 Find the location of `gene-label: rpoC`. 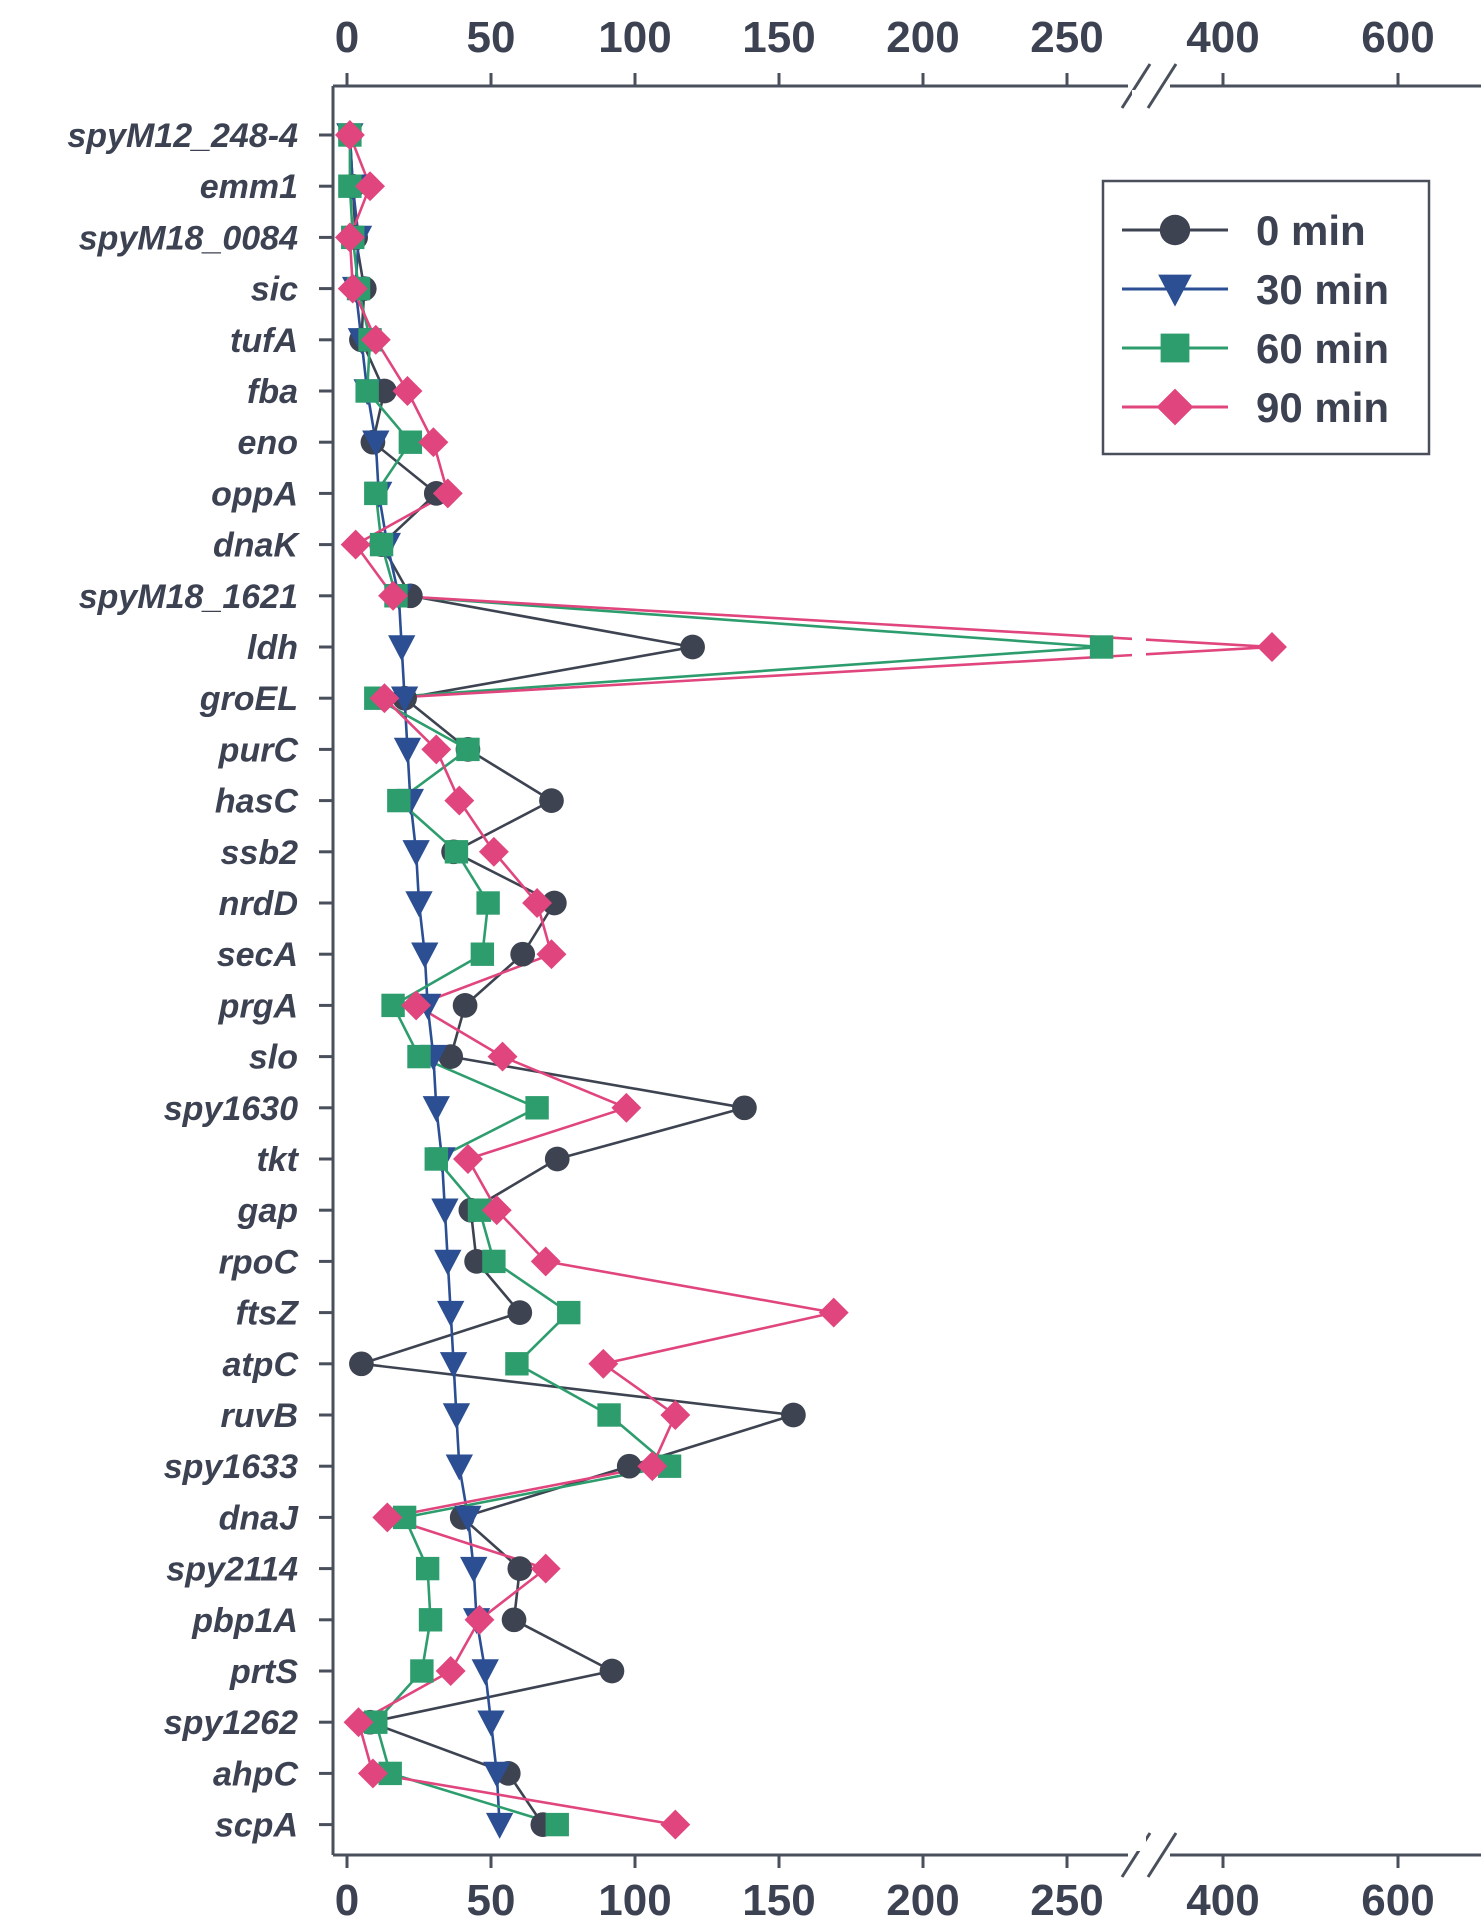

gene-label: rpoC is located at coordinates (259, 1262).